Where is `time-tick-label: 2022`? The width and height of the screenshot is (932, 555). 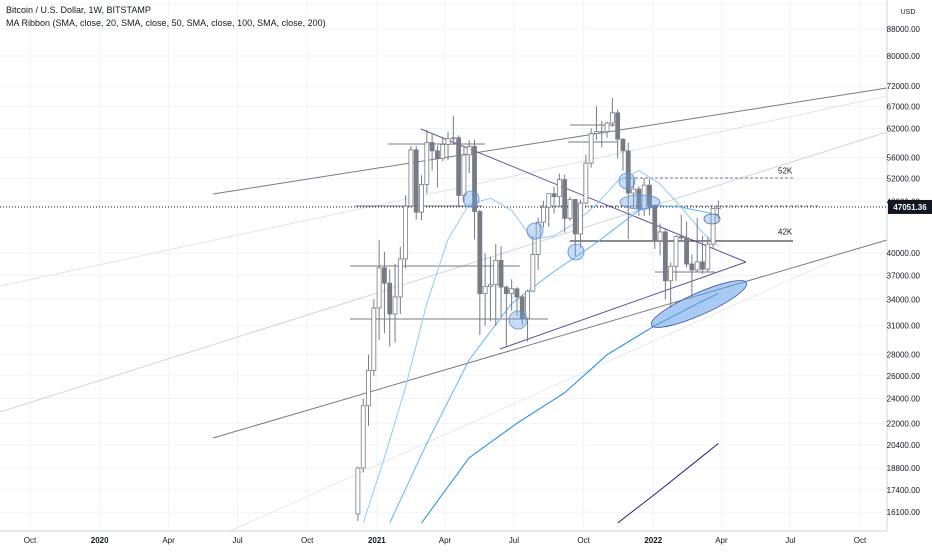
time-tick-label: 2022 is located at coordinates (653, 540).